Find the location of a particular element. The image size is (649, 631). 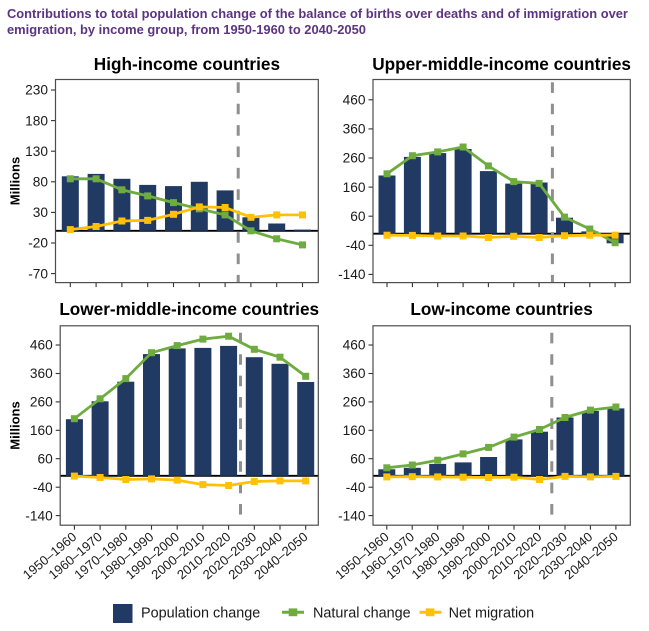

svg-text: 130 is located at coordinates (36, 151).